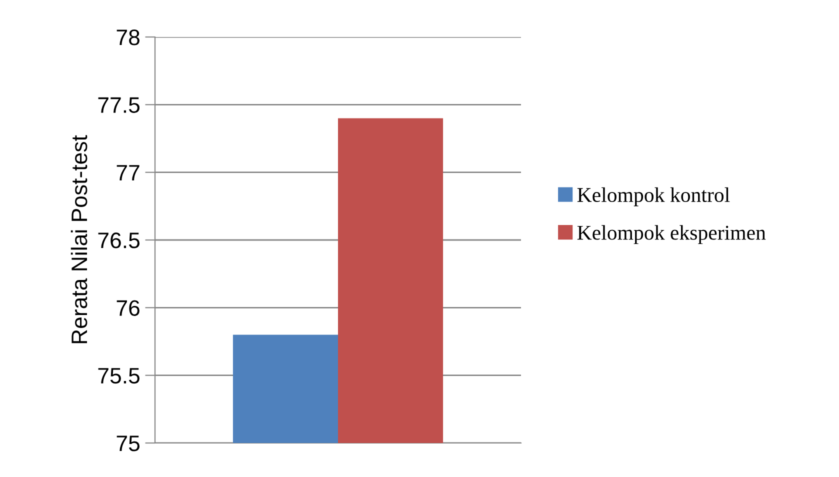  What do you see at coordinates (653, 196) in the screenshot?
I see `legend-label: Kelompok kontrol` at bounding box center [653, 196].